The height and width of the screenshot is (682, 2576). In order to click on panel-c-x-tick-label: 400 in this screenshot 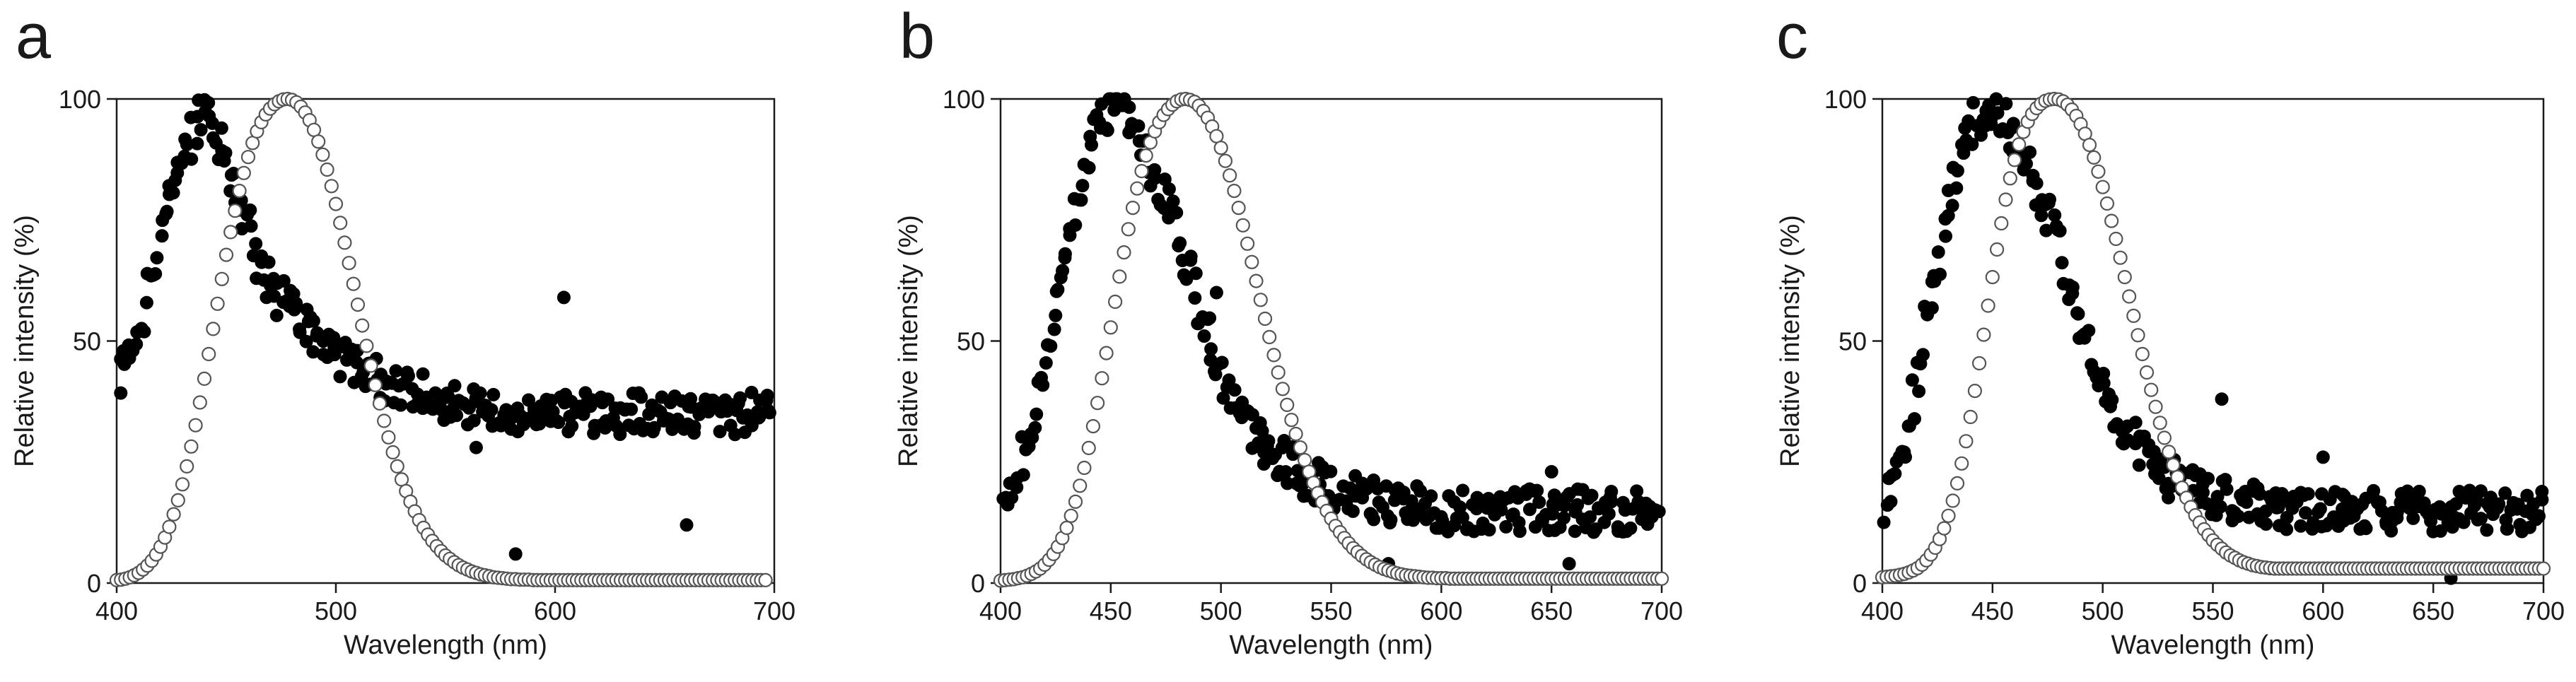, I will do `click(1882, 611)`.